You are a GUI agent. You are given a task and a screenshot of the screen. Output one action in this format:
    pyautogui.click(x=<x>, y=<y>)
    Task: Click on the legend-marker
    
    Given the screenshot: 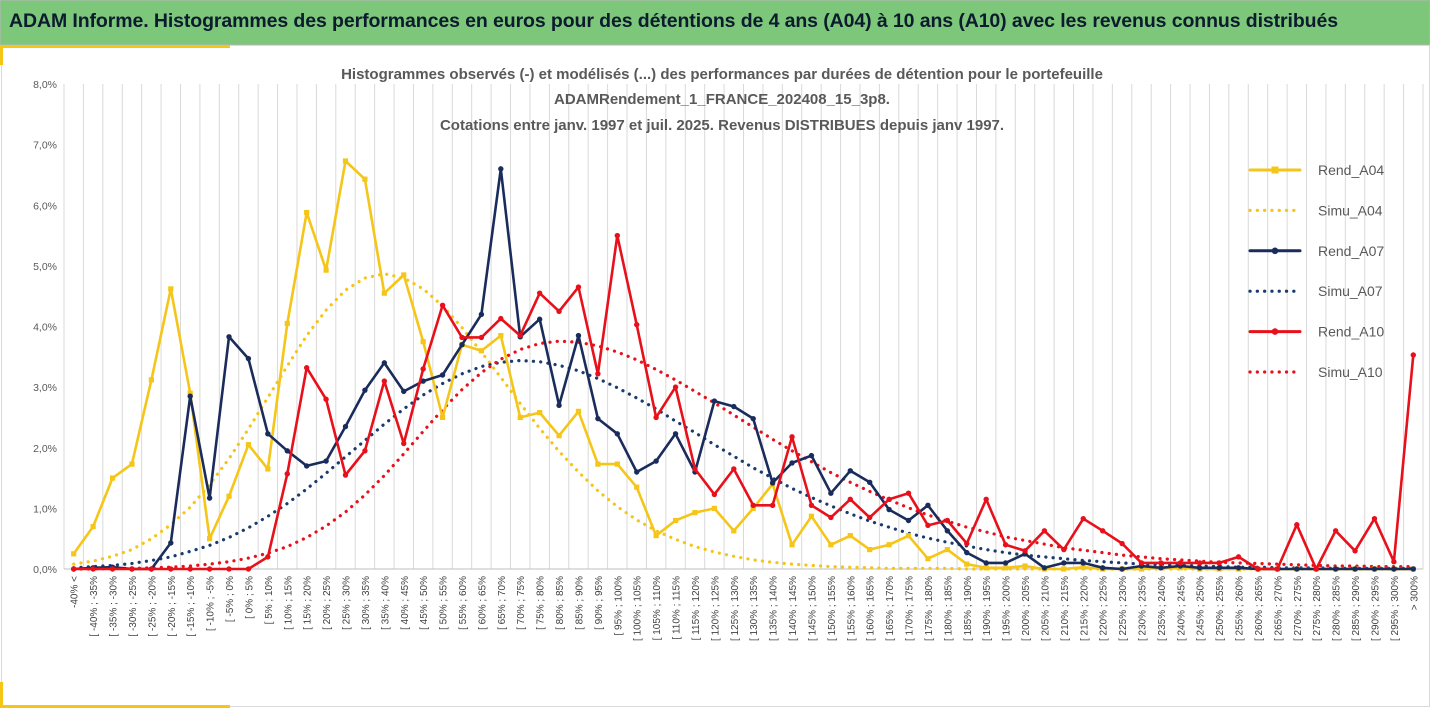 What is the action you would take?
    pyautogui.click(x=1275, y=170)
    